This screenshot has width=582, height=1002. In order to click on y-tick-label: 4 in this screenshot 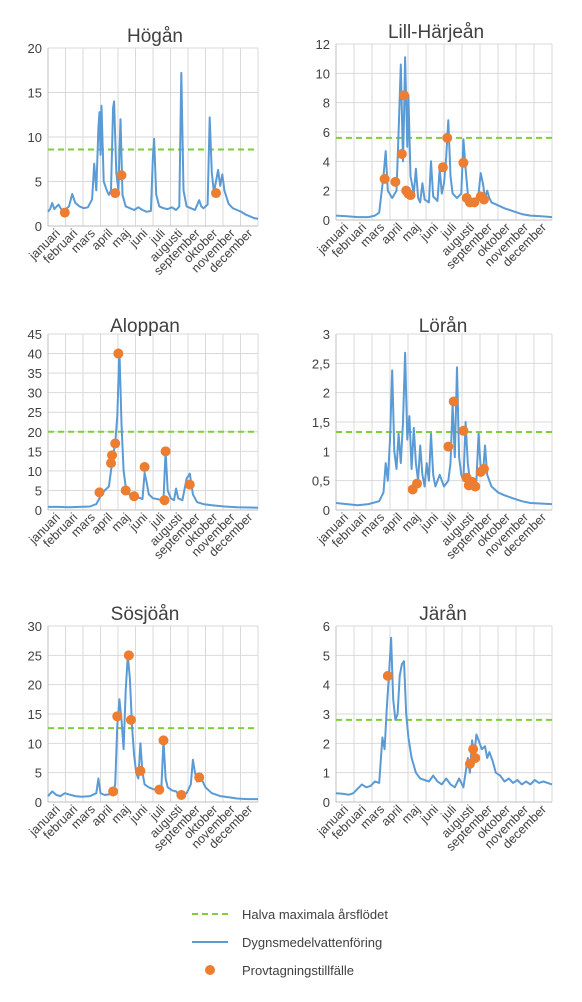, I will do `click(326, 161)`.